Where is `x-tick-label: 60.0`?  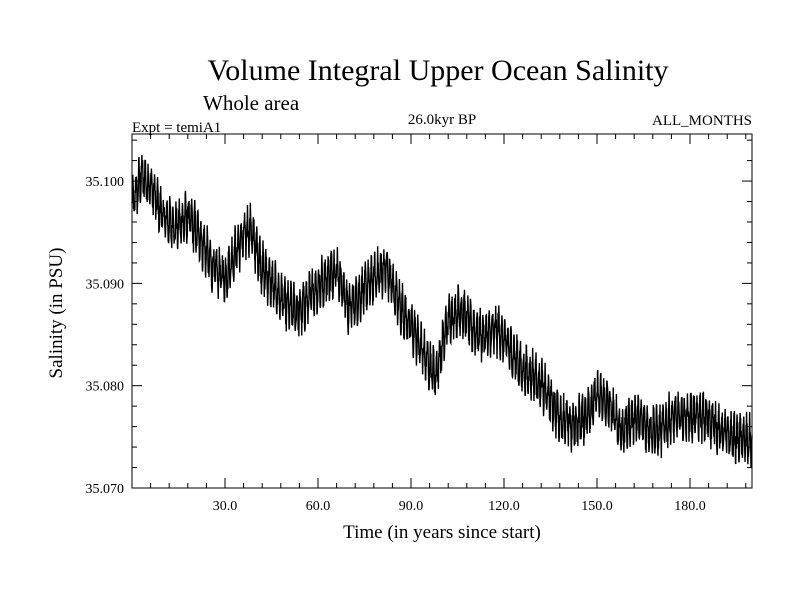
x-tick-label: 60.0 is located at coordinates (318, 506).